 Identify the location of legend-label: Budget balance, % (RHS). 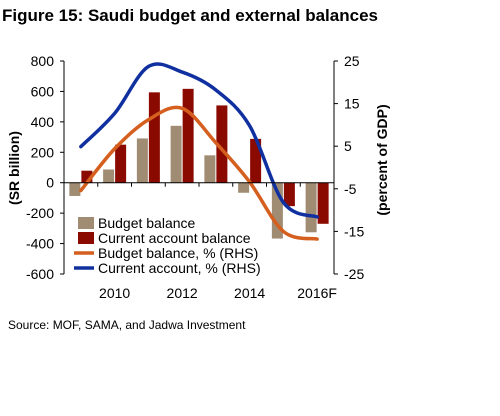
(178, 253).